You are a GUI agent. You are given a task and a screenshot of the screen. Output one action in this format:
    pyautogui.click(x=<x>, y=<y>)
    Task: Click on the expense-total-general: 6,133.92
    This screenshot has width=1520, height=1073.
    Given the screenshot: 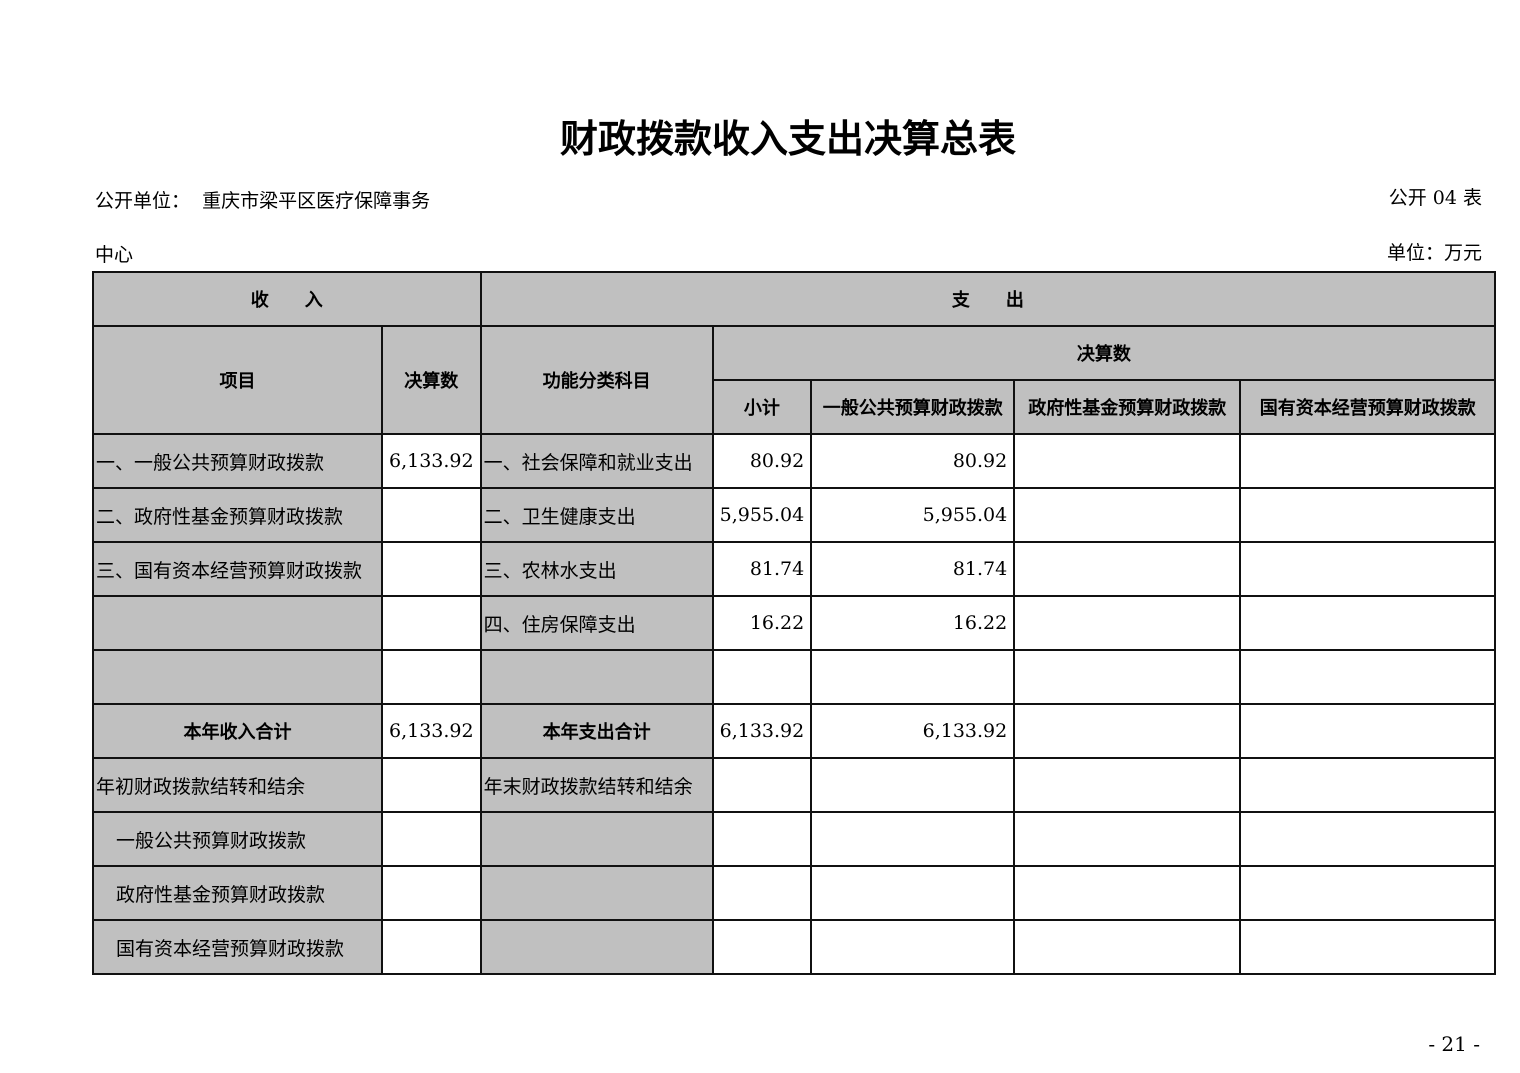 What is the action you would take?
    pyautogui.click(x=913, y=731)
    